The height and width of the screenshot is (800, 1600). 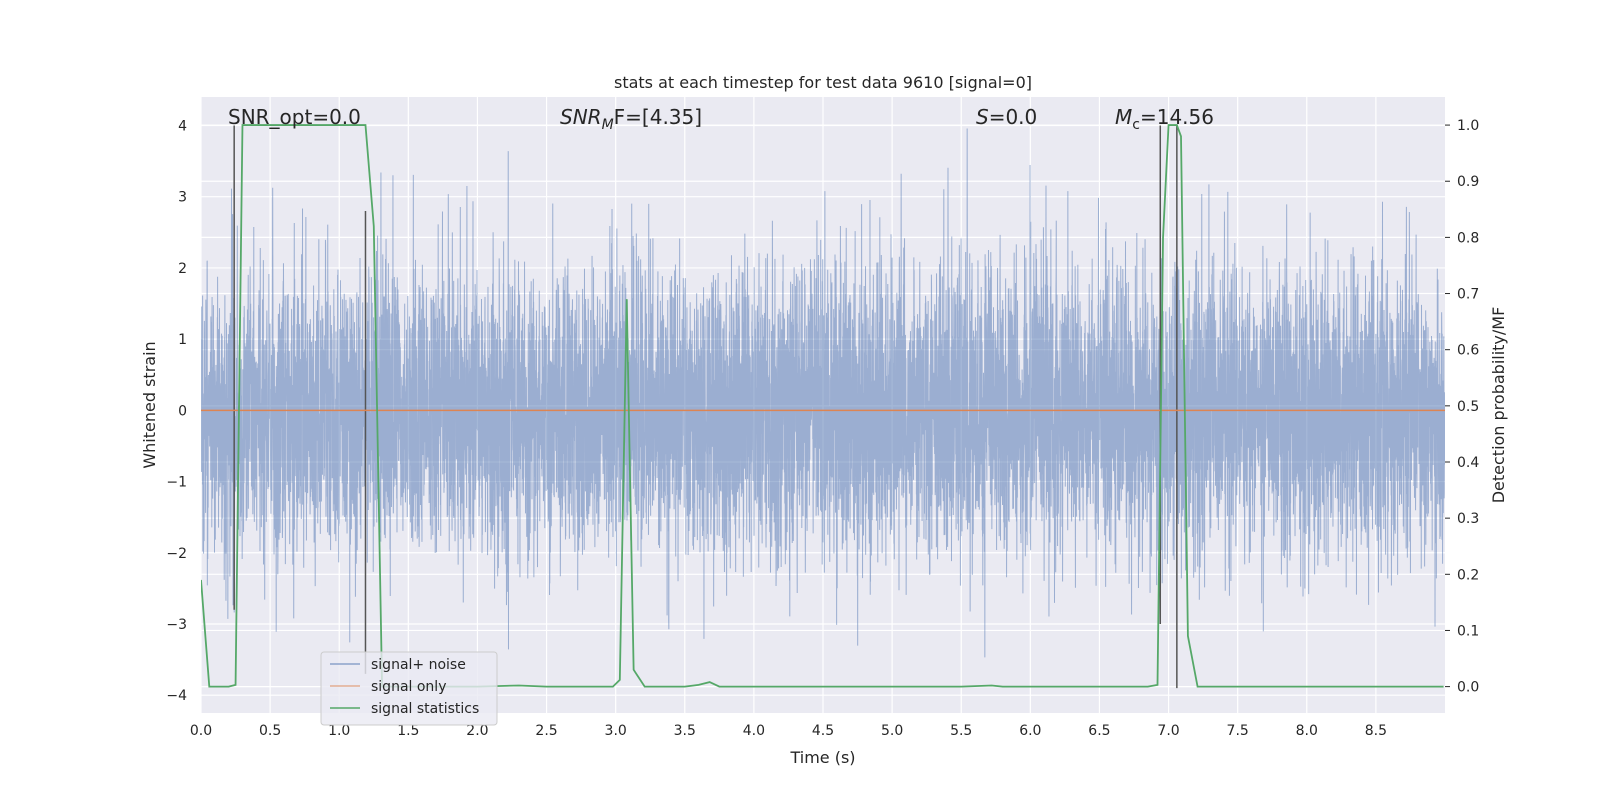 What do you see at coordinates (1468, 126) in the screenshot?
I see `right-y-tick-label: 1.0` at bounding box center [1468, 126].